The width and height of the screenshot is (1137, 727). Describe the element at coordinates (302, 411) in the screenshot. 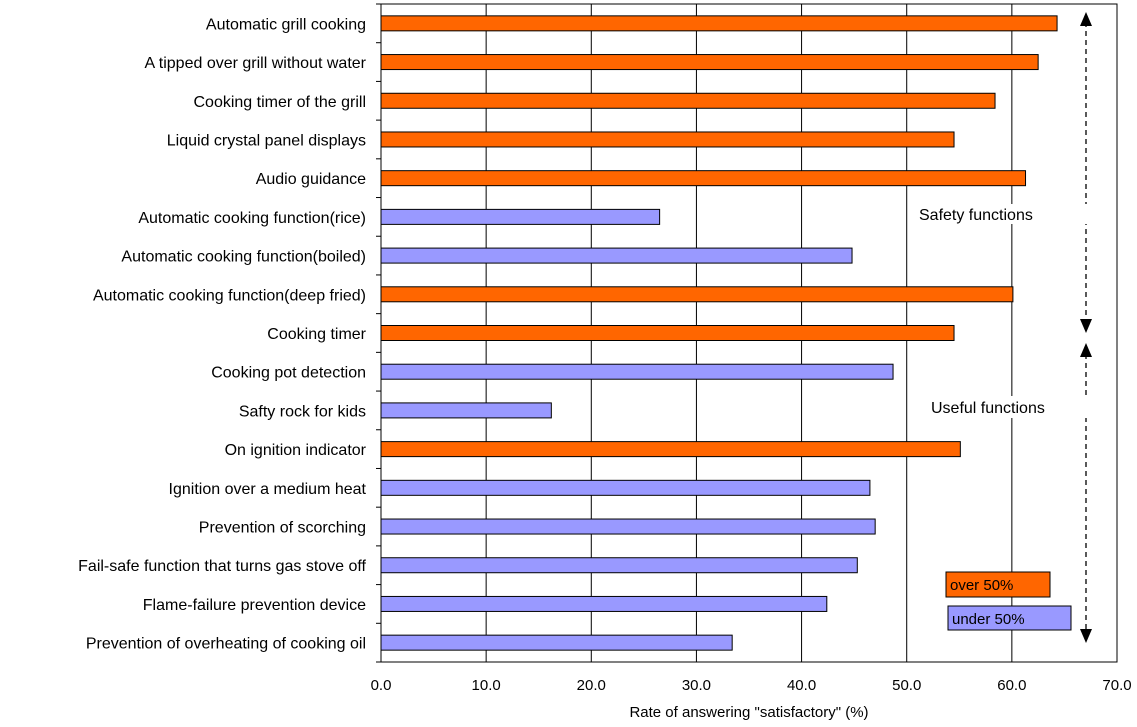

I see `category-label: Safty rock for kids` at that location.